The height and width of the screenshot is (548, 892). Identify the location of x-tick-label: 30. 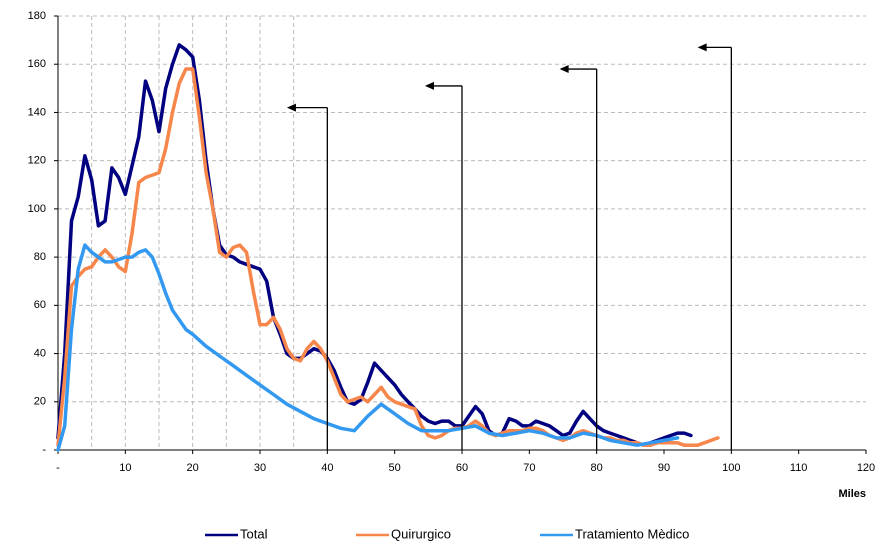
(260, 468).